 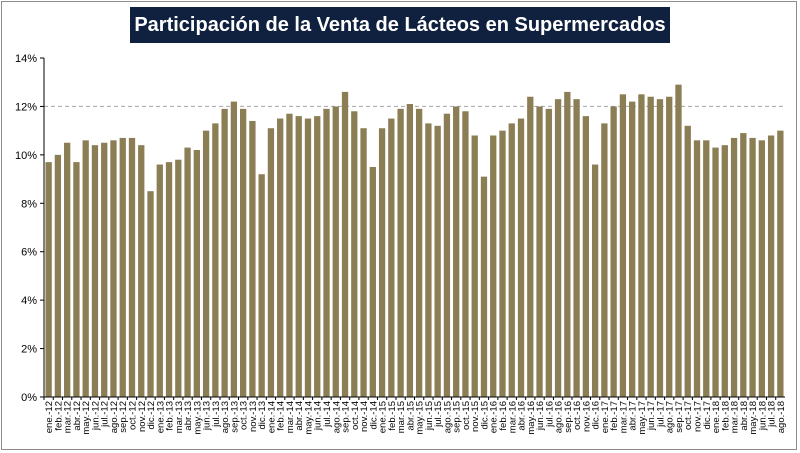 I want to click on bar-sep.-16, so click(x=567, y=244).